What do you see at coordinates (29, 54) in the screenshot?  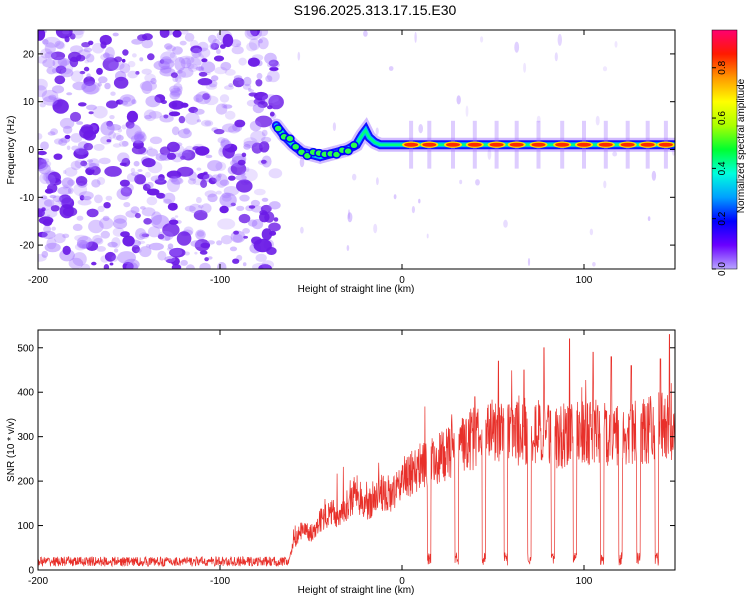 I see `y-tick-label: 20` at bounding box center [29, 54].